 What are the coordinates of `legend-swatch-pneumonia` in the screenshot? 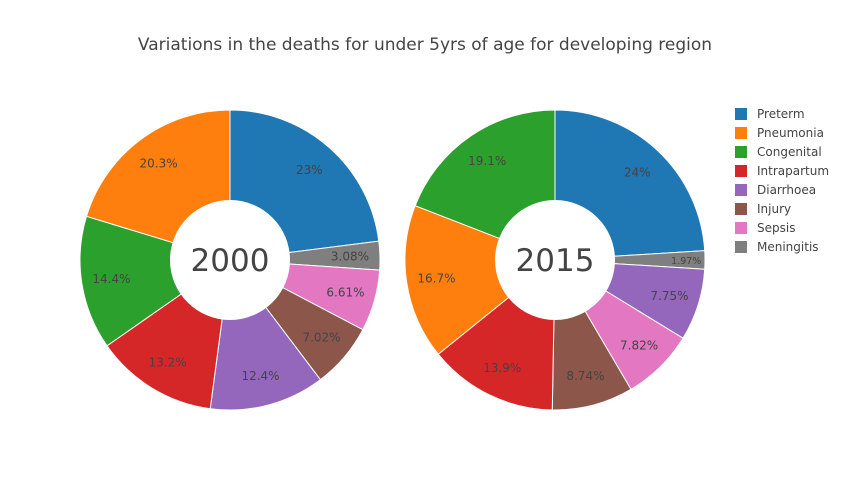 It's located at (741, 133).